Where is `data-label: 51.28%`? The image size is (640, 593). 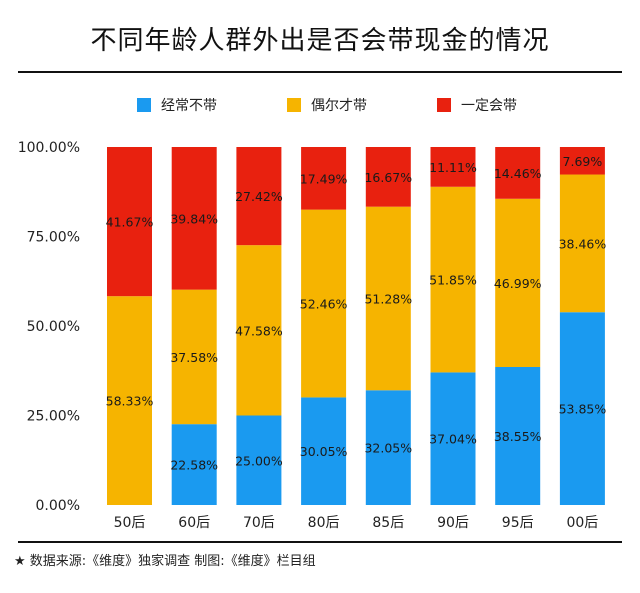 data-label: 51.28% is located at coordinates (388, 298).